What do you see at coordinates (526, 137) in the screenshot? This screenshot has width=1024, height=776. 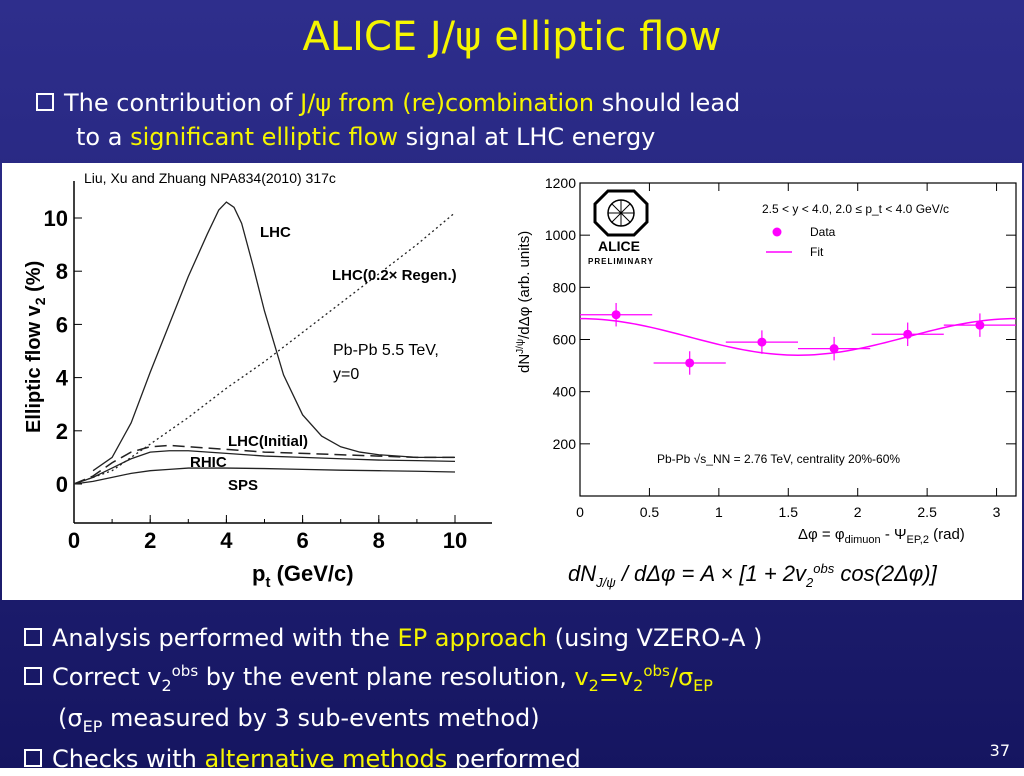 I see `bullet-text: signal at LHC energy` at bounding box center [526, 137].